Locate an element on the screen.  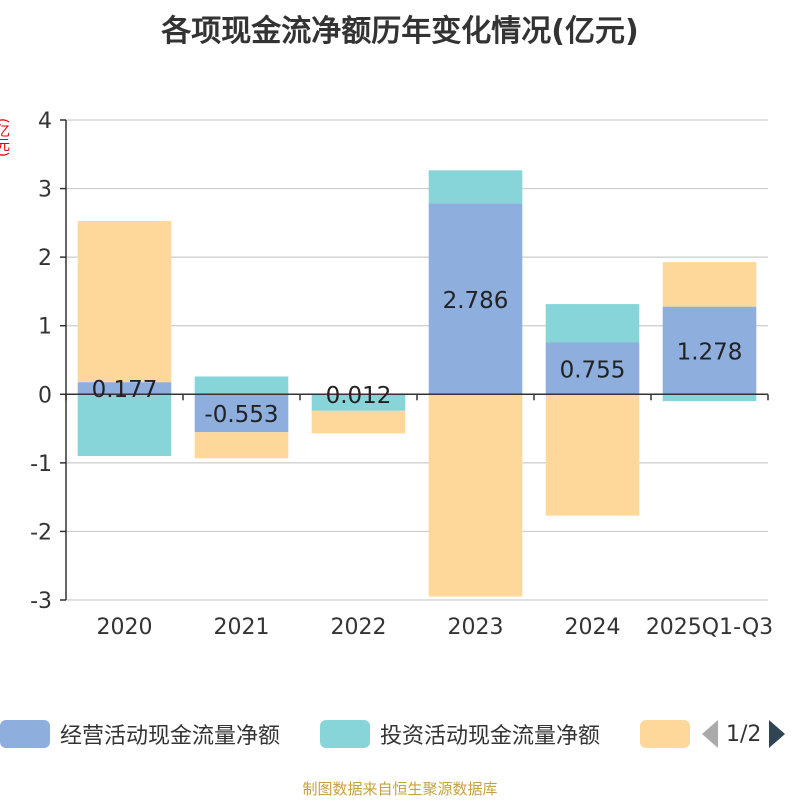
data-label: 0.177 is located at coordinates (125, 390).